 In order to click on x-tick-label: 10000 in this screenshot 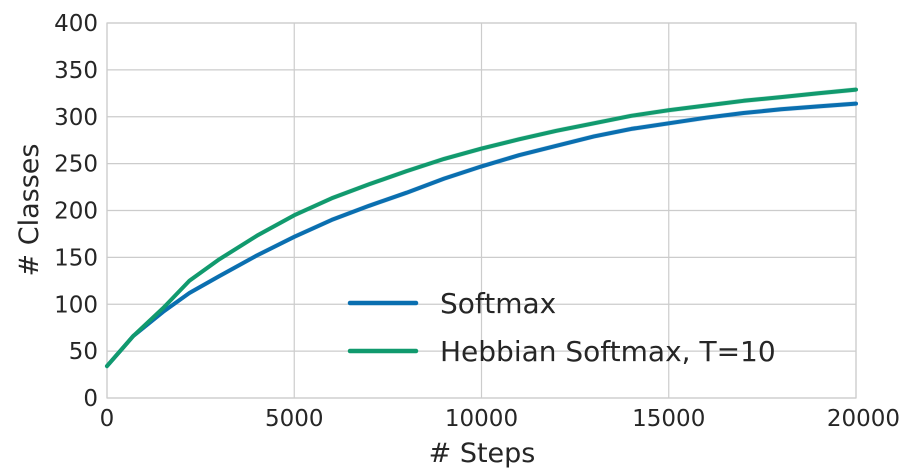, I will do `click(481, 419)`.